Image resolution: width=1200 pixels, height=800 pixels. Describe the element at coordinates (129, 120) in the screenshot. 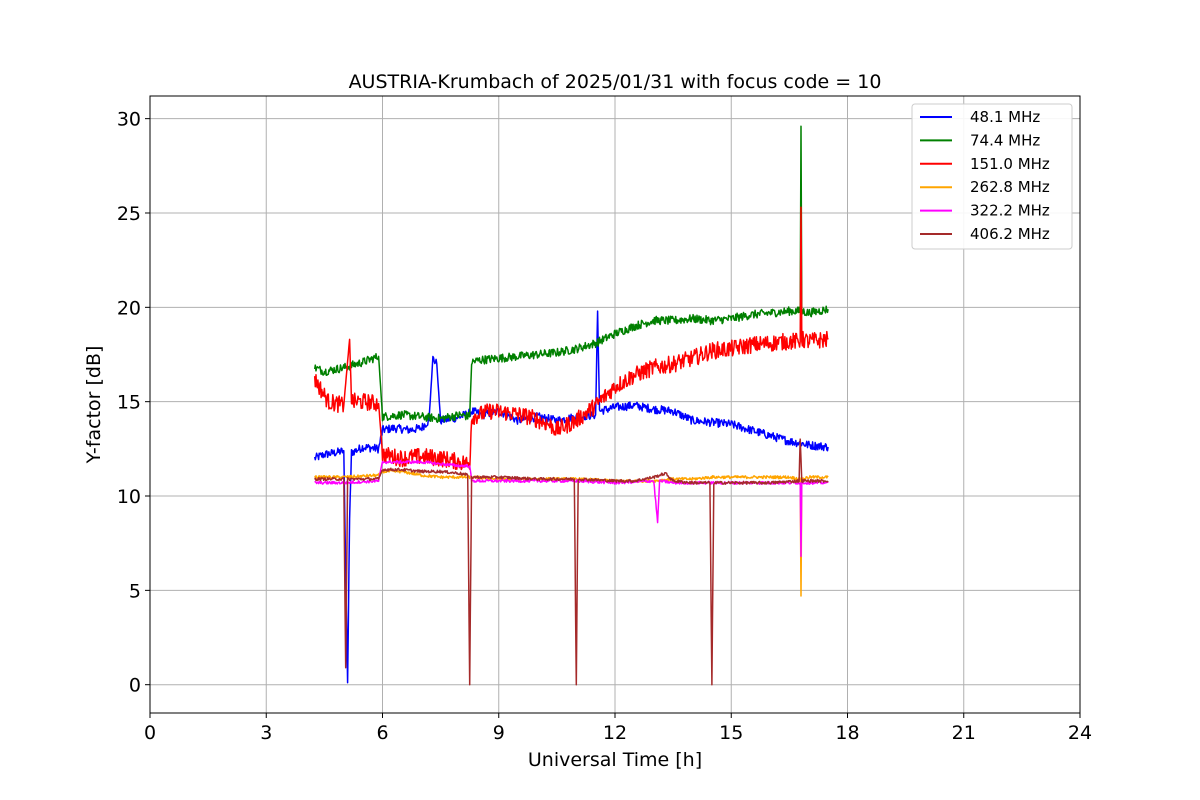

I see `y-tick-label: 30` at that location.